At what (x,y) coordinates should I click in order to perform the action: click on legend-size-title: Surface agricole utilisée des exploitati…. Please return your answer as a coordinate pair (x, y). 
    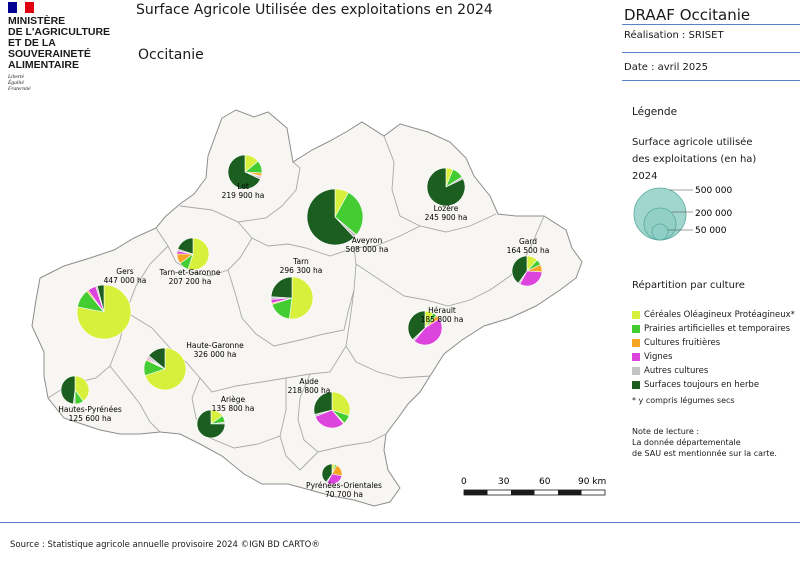
    Looking at the image, I should click on (694, 159).